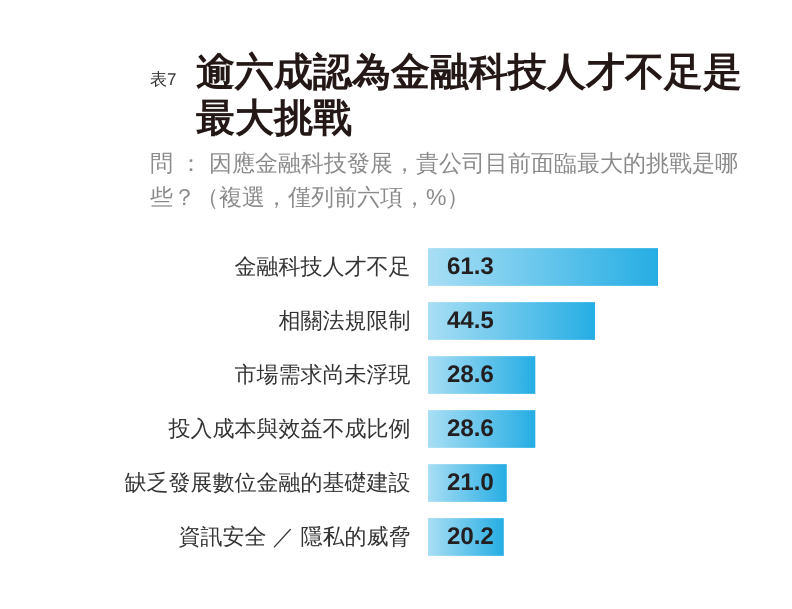 The height and width of the screenshot is (609, 792). What do you see at coordinates (164, 80) in the screenshot?
I see `text: 表7` at bounding box center [164, 80].